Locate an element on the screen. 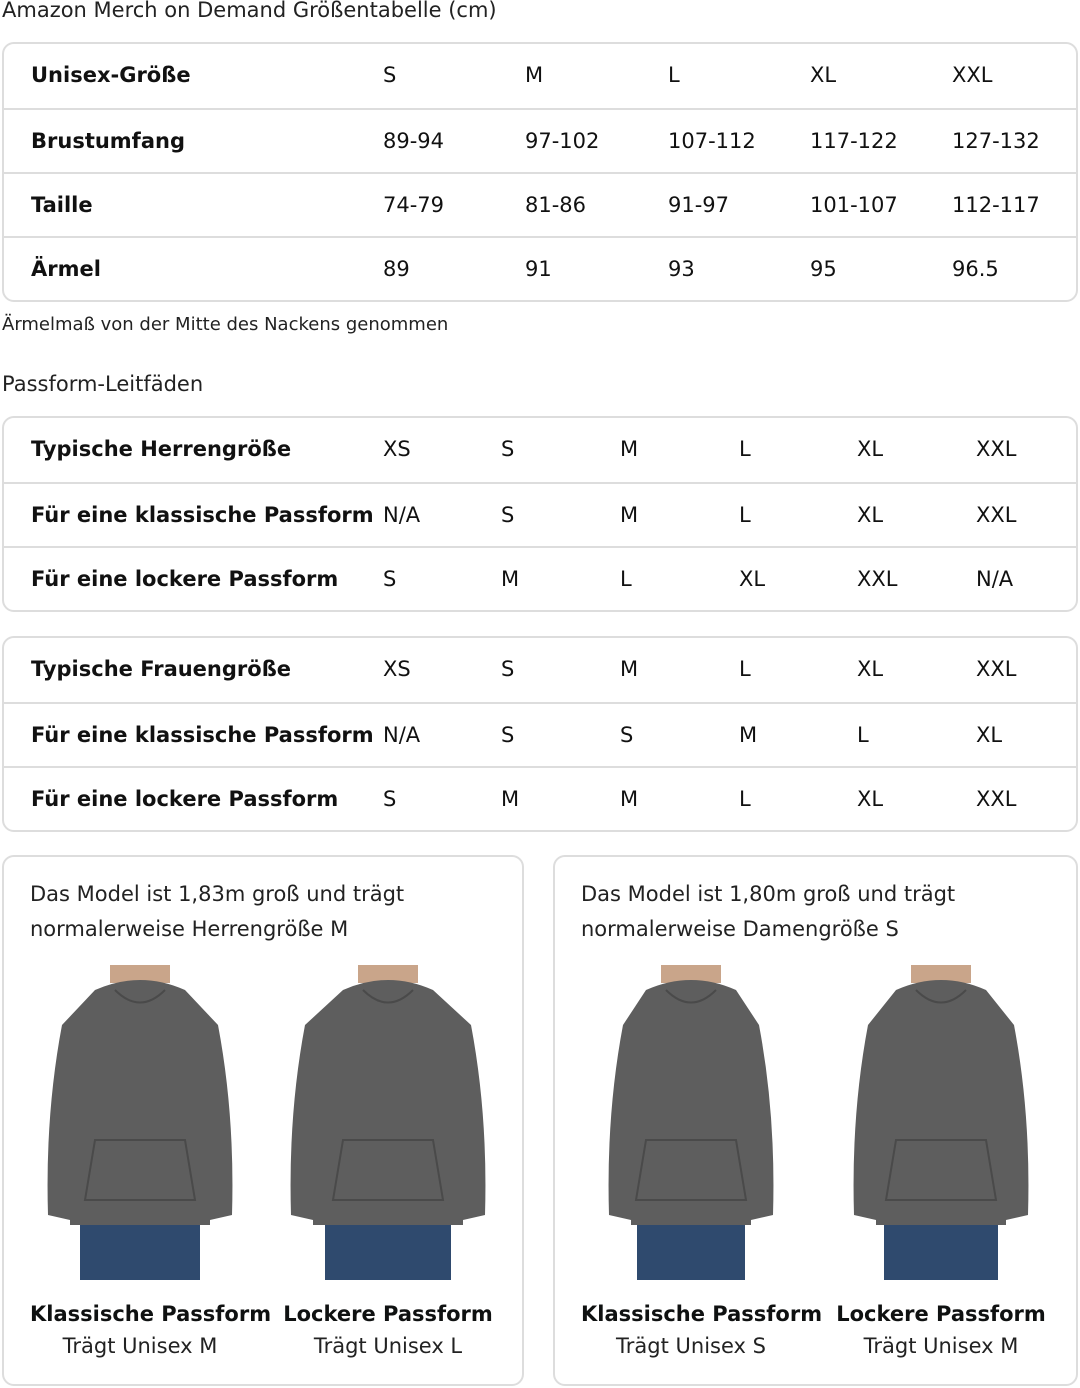 The image size is (1080, 1388). table-row: Für eine lockere Passform S M L XL XXL N/A is located at coordinates (540, 578).